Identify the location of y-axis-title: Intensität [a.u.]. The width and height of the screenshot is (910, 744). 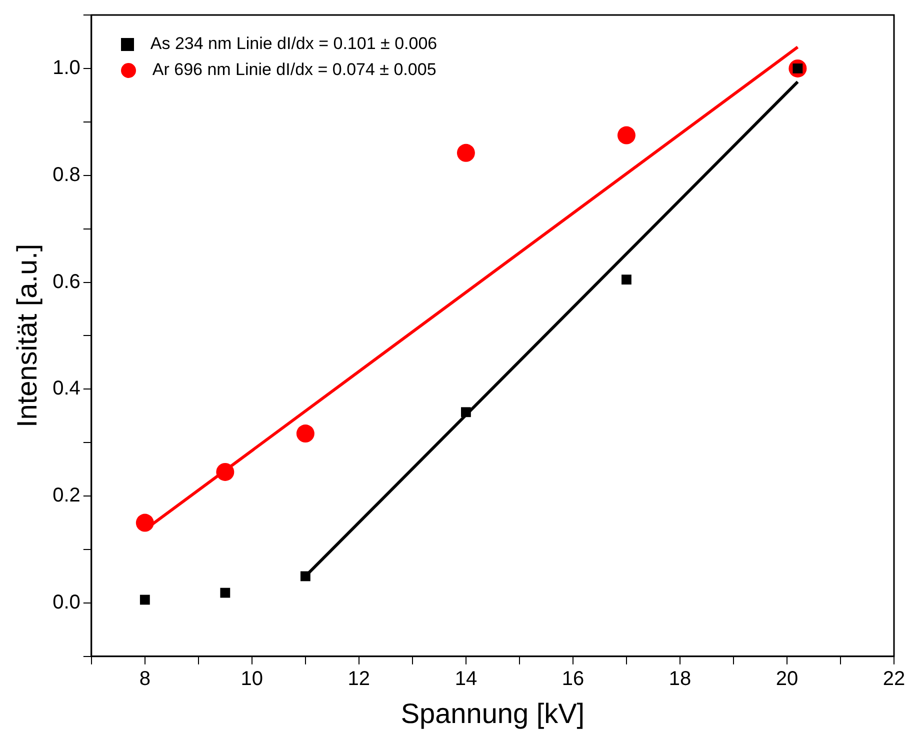
(27, 336).